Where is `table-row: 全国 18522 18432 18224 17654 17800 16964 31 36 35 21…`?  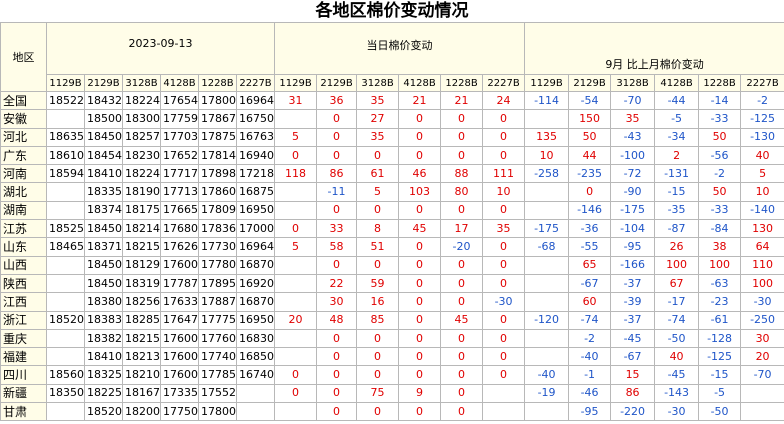 table-row: 全国 18522 18432 18224 17654 17800 16964 31 36 35 21… is located at coordinates (392, 100).